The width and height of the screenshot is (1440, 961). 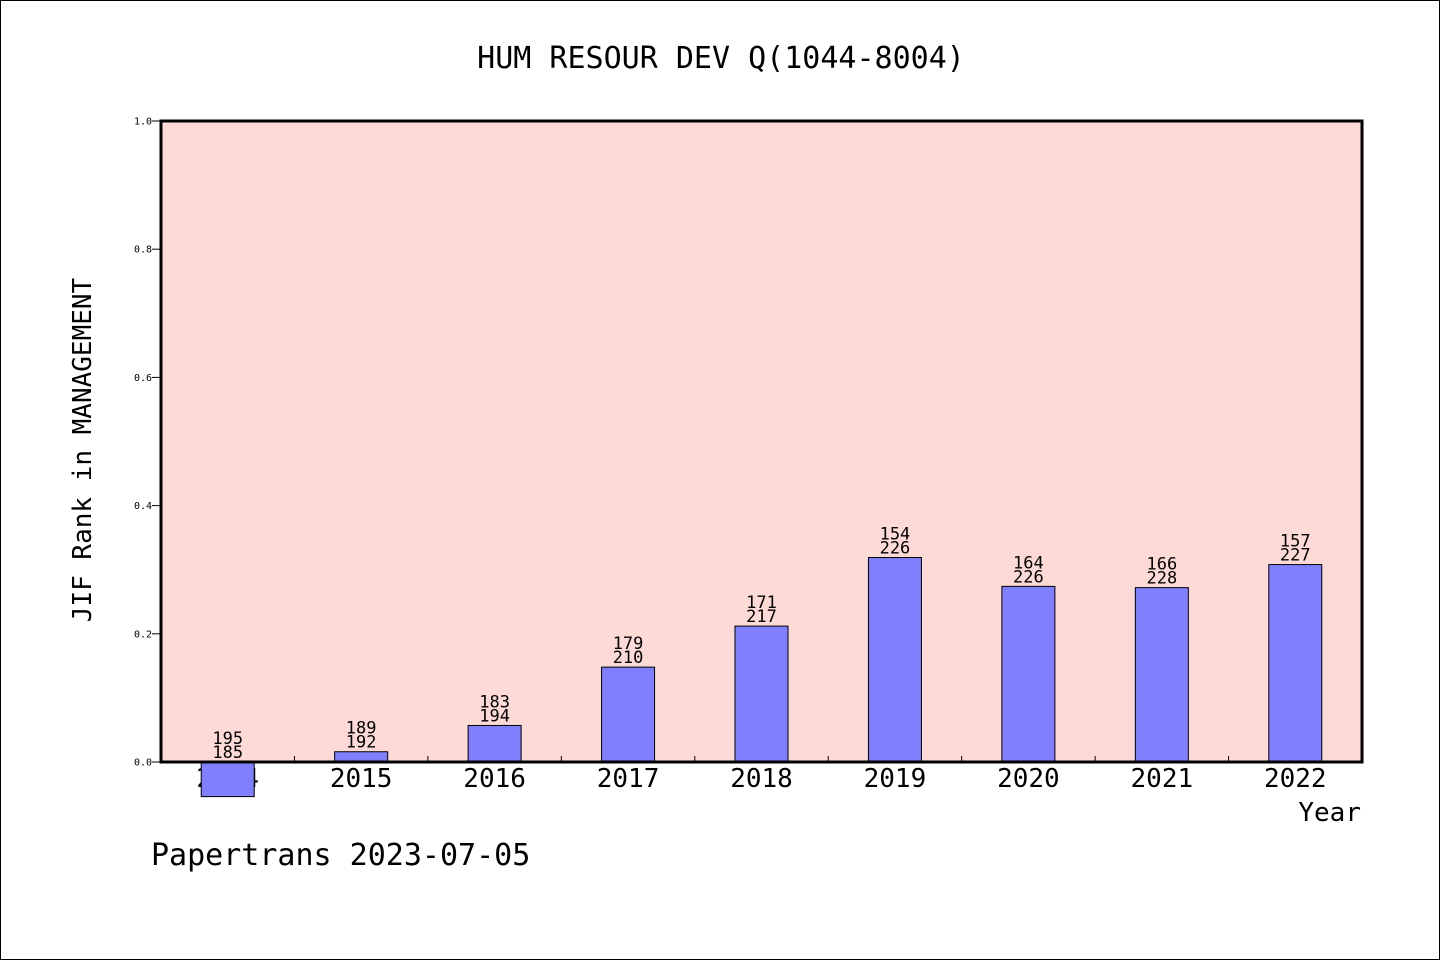 I want to click on y-tick-label: 0.0, so click(x=143, y=763).